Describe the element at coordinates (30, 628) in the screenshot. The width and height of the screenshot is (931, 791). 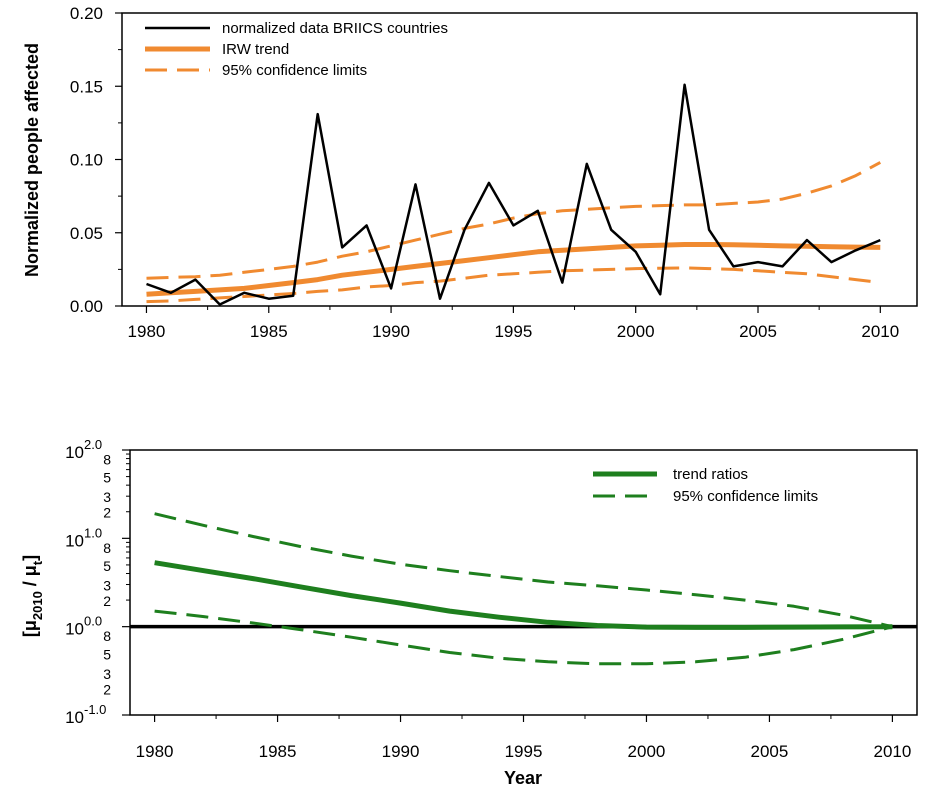
I see `ylabel-open: [μ` at that location.